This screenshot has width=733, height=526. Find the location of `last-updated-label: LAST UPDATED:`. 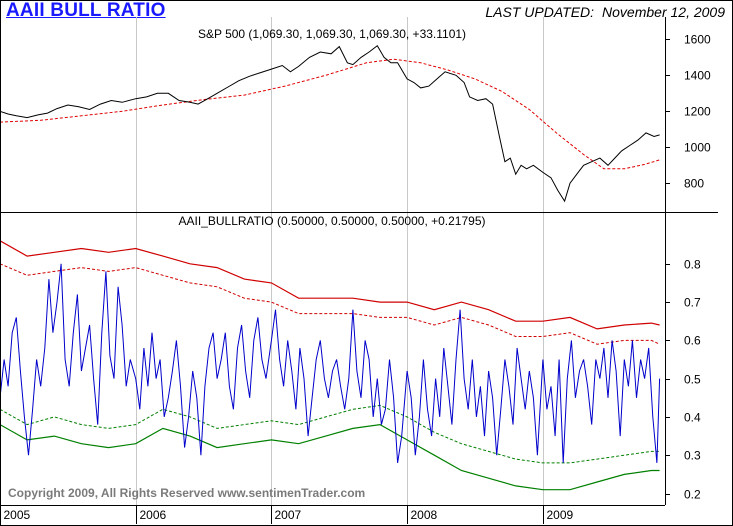

last-updated-label: LAST UPDATED: is located at coordinates (540, 12).